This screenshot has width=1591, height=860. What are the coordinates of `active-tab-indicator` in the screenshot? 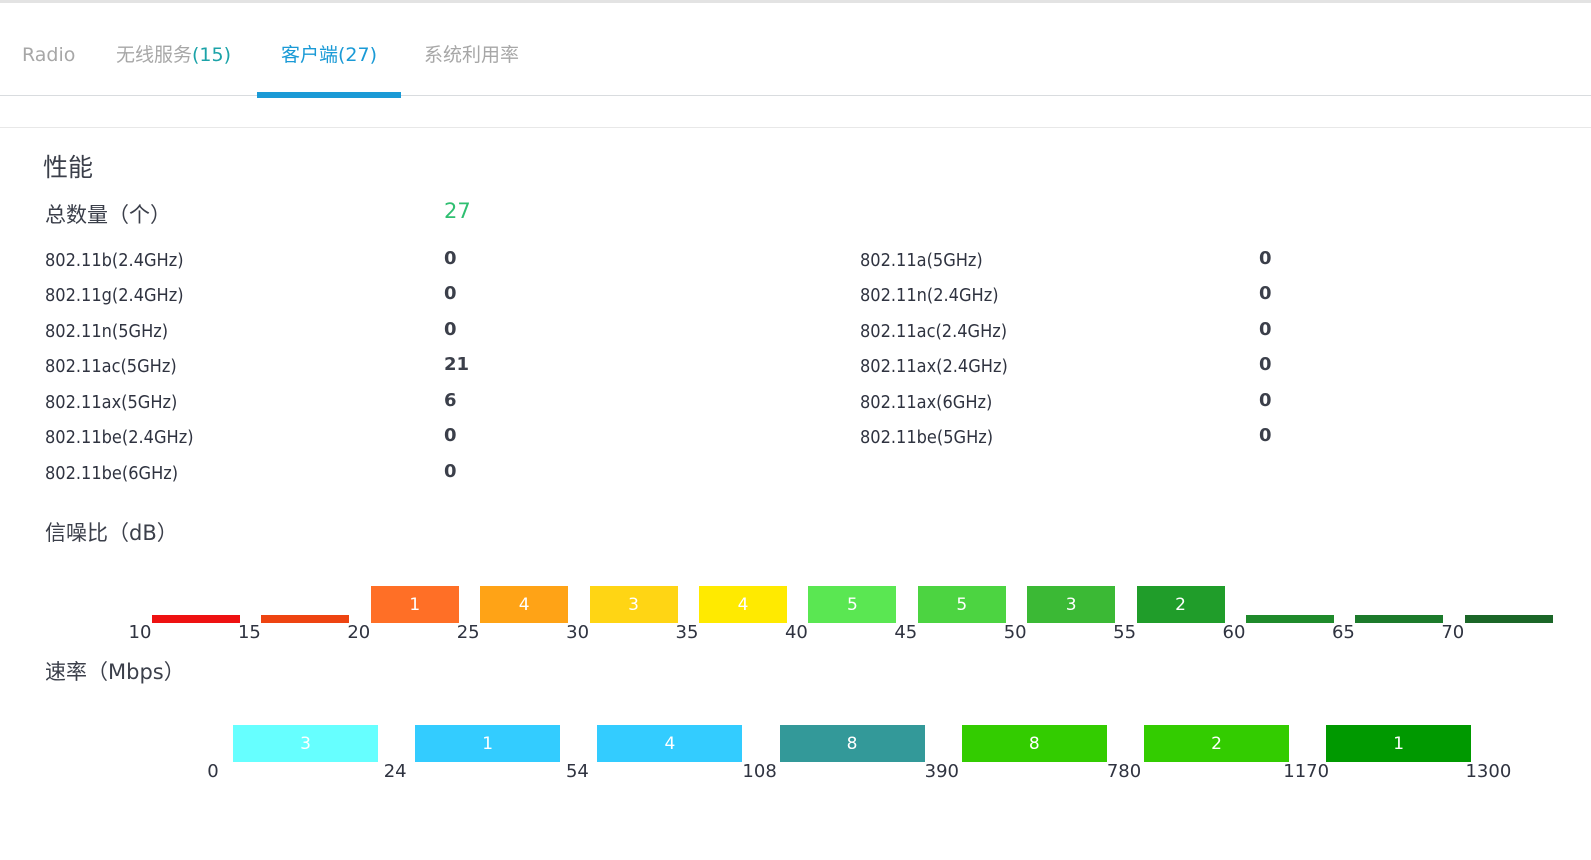 It's located at (329, 95).